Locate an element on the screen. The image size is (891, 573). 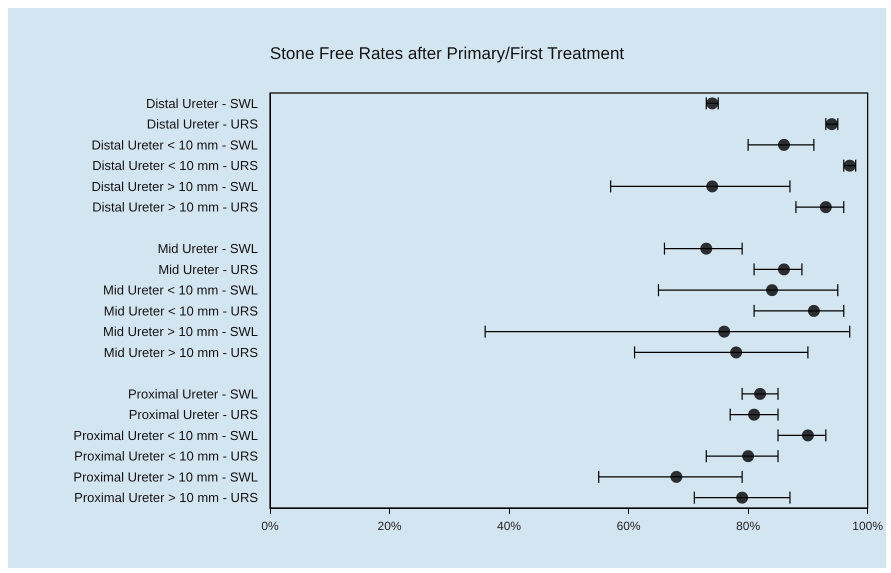
x-tick-label: 100% is located at coordinates (868, 526).